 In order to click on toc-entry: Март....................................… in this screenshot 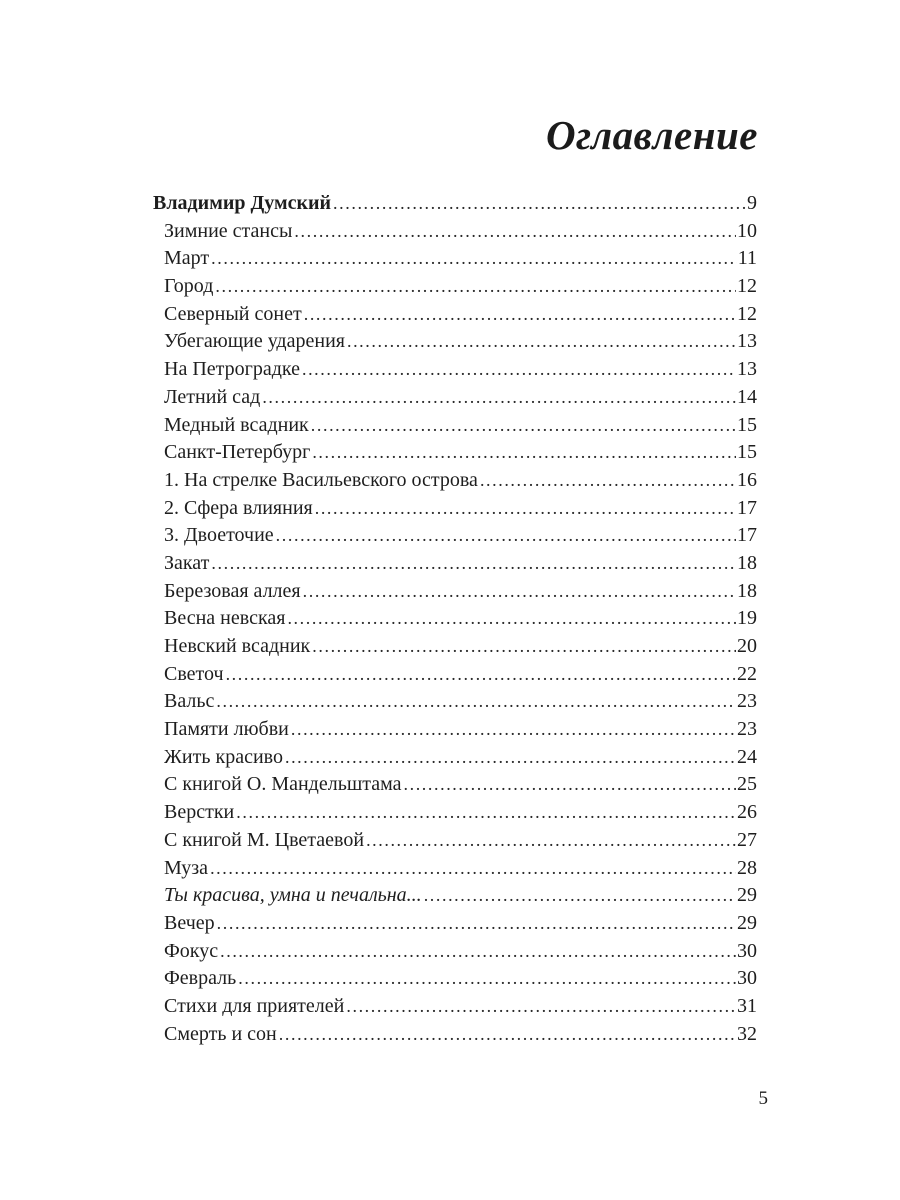, I will do `click(460, 261)`.